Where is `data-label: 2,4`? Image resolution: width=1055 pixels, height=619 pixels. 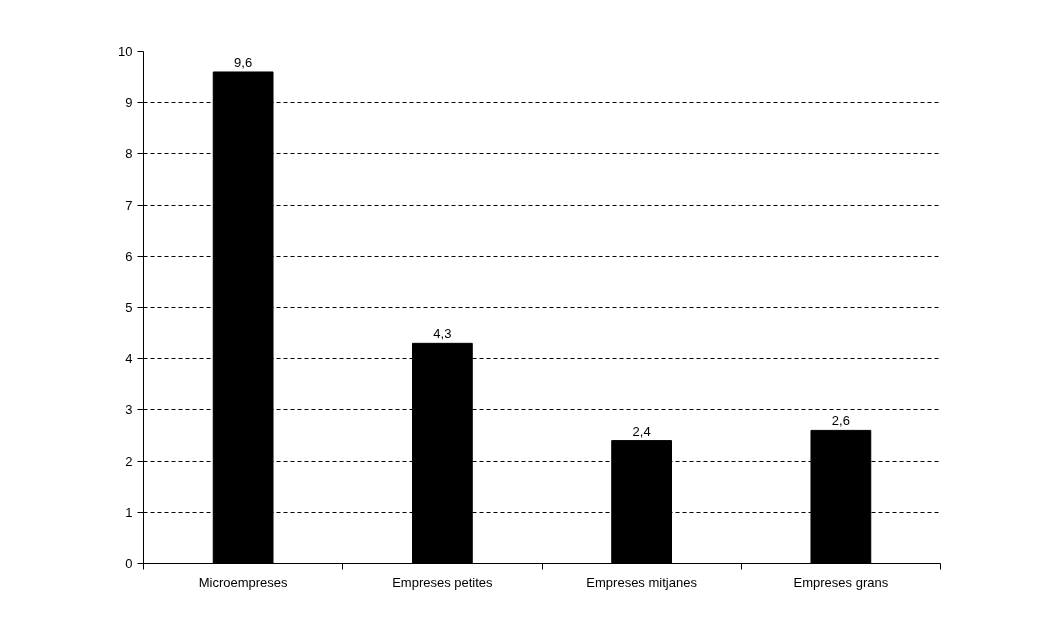 data-label: 2,4 is located at coordinates (641, 431).